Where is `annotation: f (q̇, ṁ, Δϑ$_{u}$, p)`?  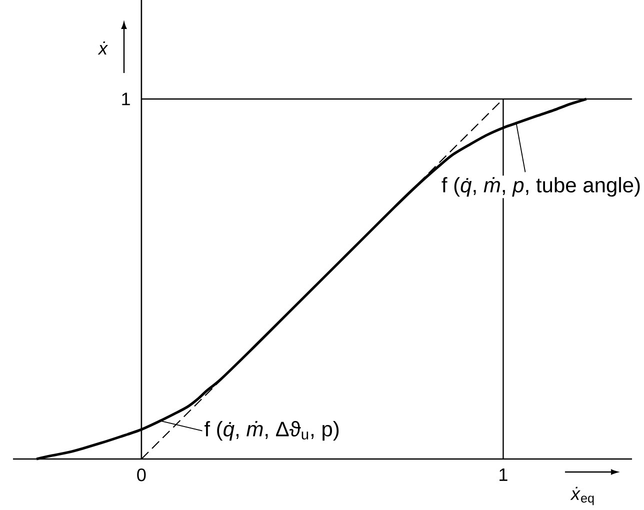 annotation: f (q̇, ṁ, Δϑ$_{u}$, p) is located at coordinates (271, 431).